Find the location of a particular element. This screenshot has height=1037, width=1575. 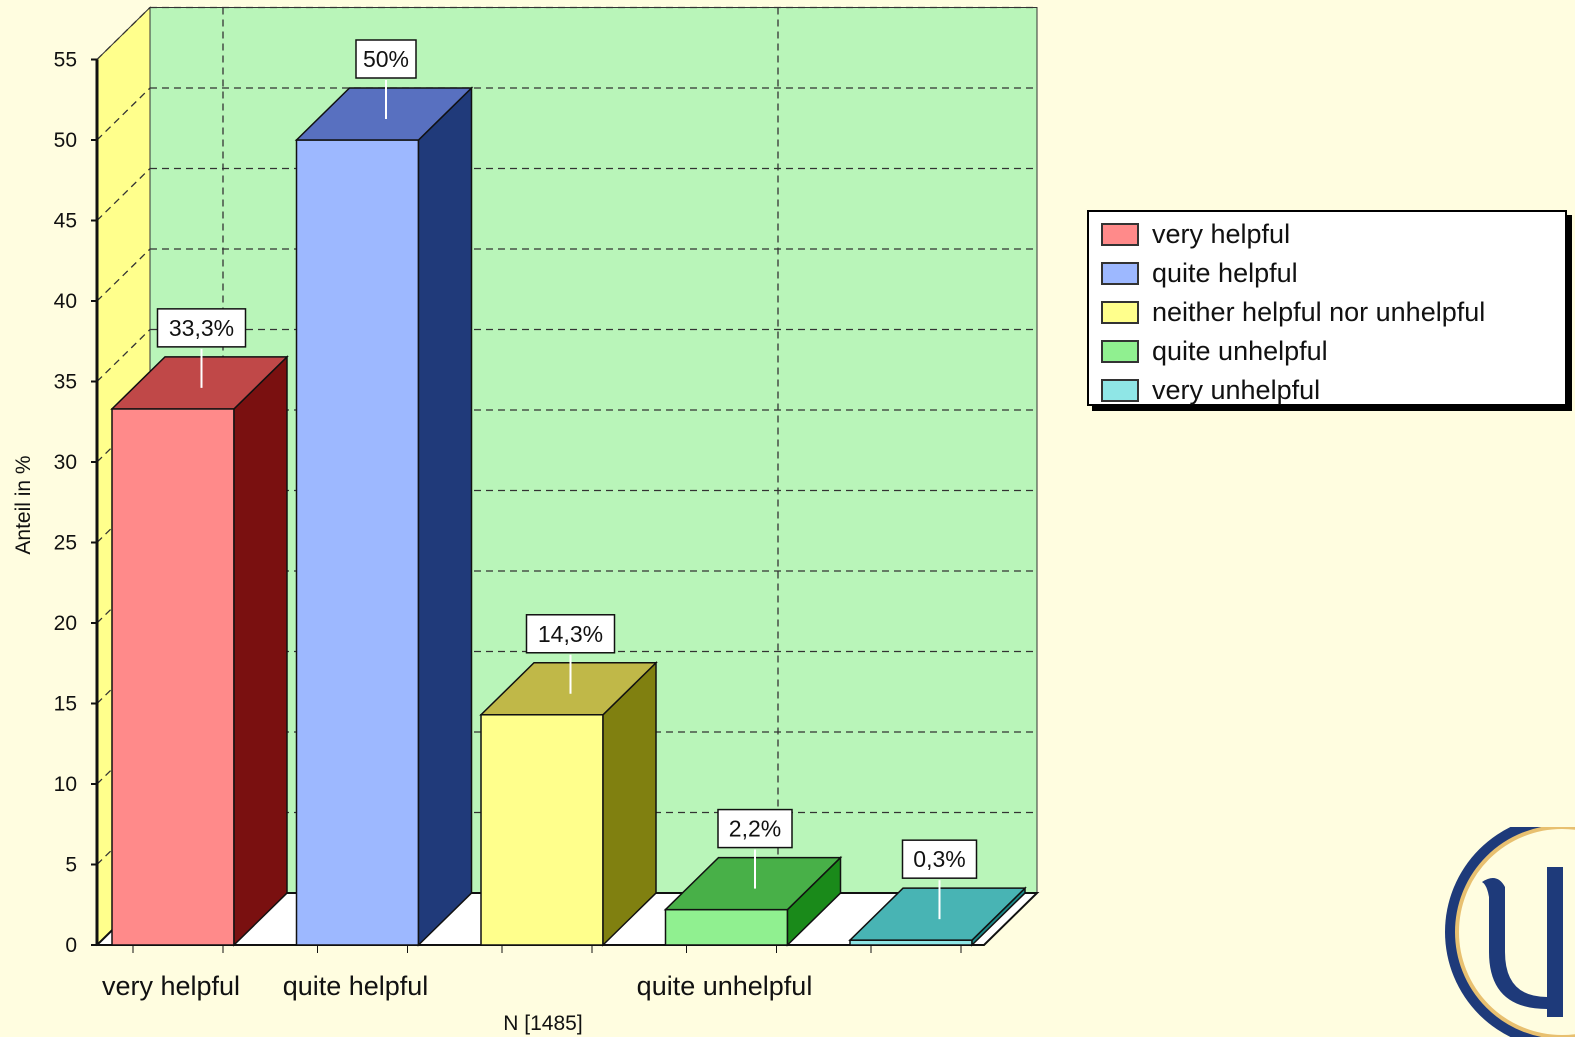

y-tick-label: 30 is located at coordinates (65, 462).